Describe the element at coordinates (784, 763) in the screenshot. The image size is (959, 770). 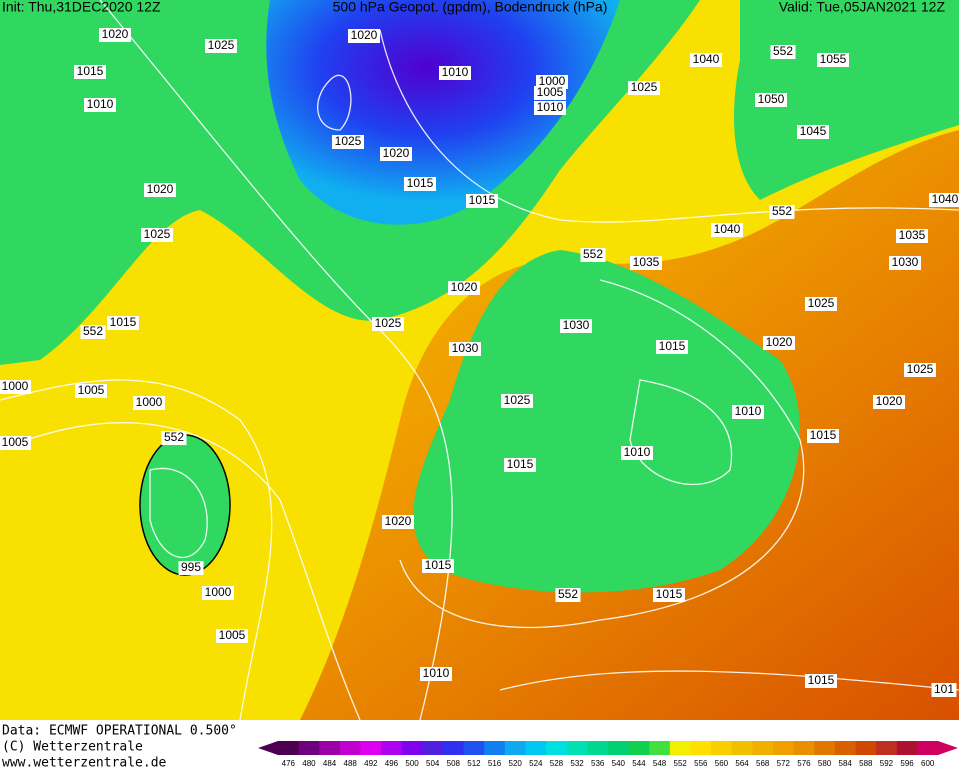
I see `colorbar-label: 572` at that location.